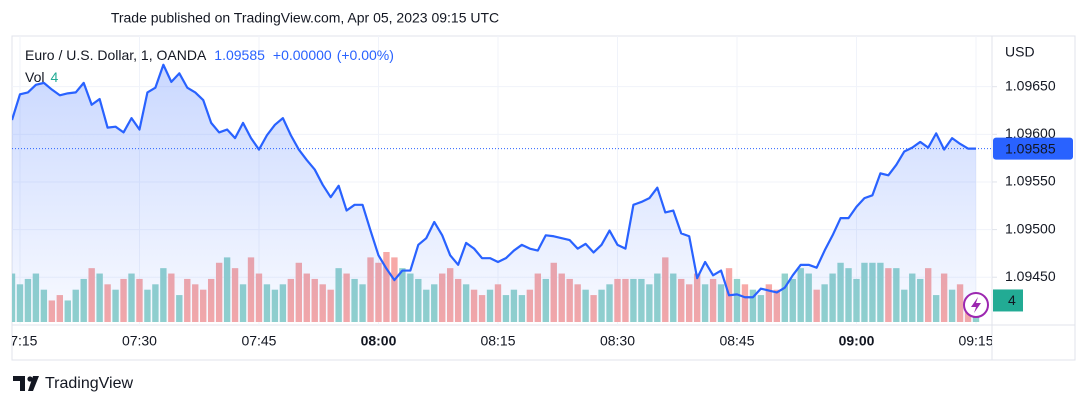 The image size is (1090, 407). Describe the element at coordinates (26, 383) in the screenshot. I see `logo-mark` at that location.